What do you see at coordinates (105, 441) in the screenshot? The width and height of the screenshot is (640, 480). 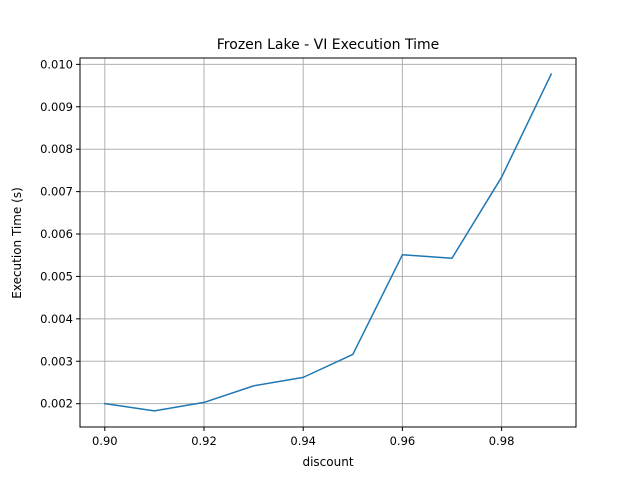 I see `x-tick-label: 0.90` at bounding box center [105, 441].